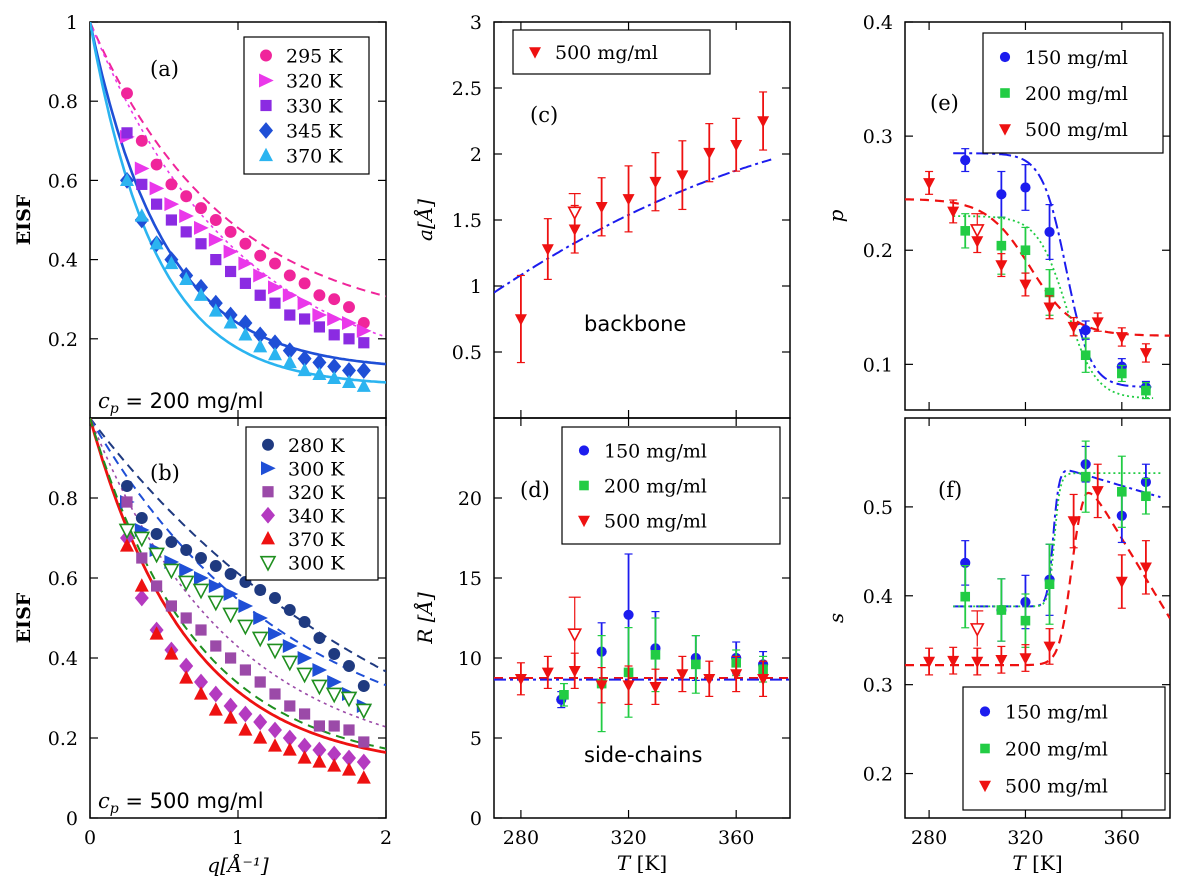  What do you see at coordinates (24, 617) in the screenshot?
I see `y-axis-label: EISF` at bounding box center [24, 617].